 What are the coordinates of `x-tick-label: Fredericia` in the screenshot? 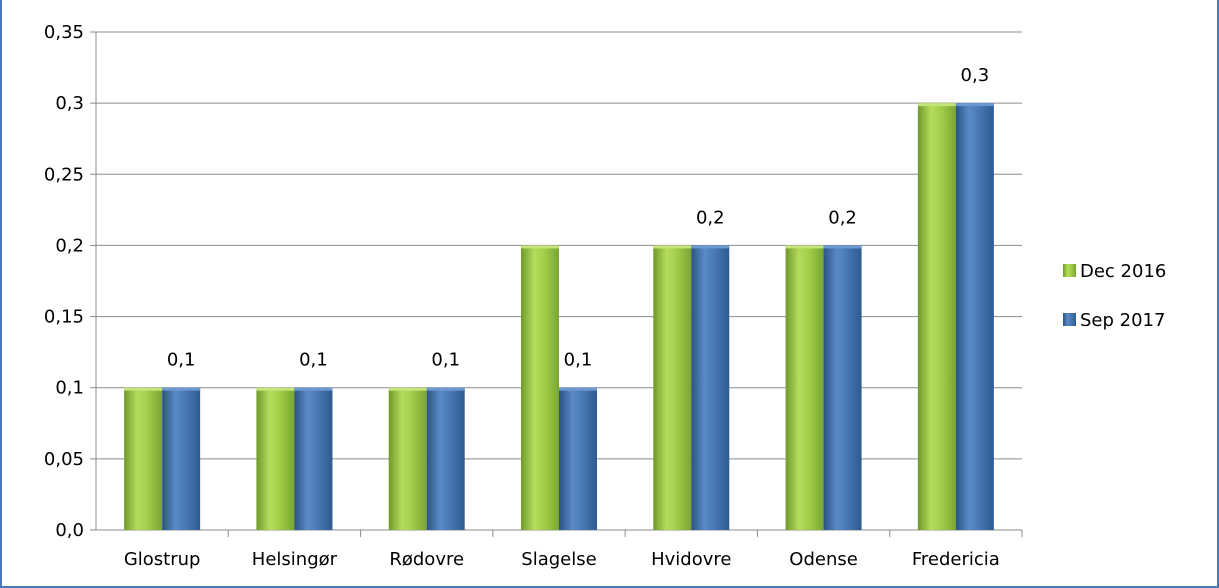 It's located at (956, 559).